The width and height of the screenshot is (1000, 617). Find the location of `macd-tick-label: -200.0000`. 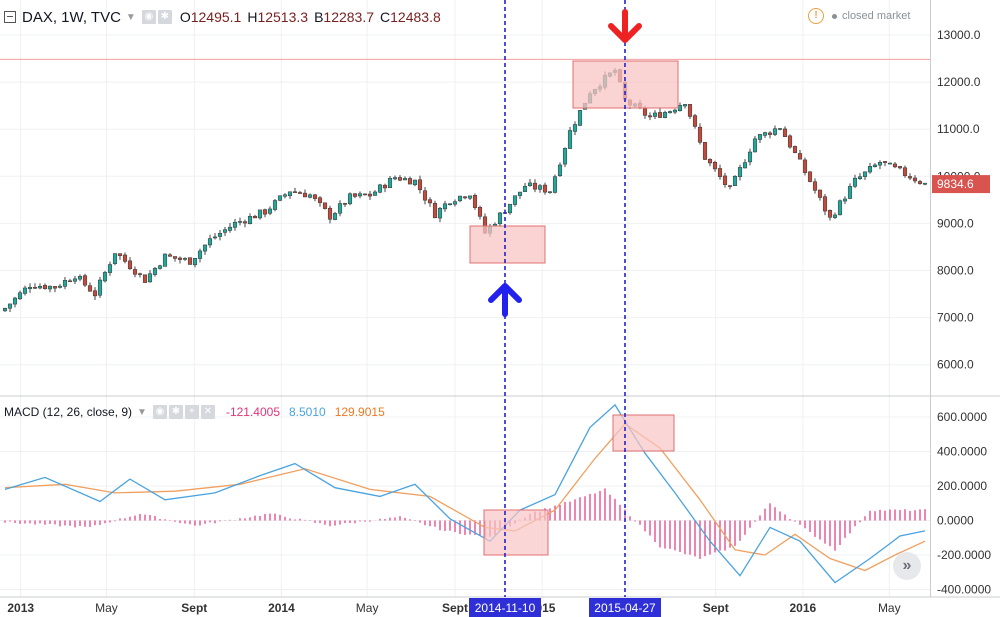

macd-tick-label: -200.0000 is located at coordinates (964, 555).